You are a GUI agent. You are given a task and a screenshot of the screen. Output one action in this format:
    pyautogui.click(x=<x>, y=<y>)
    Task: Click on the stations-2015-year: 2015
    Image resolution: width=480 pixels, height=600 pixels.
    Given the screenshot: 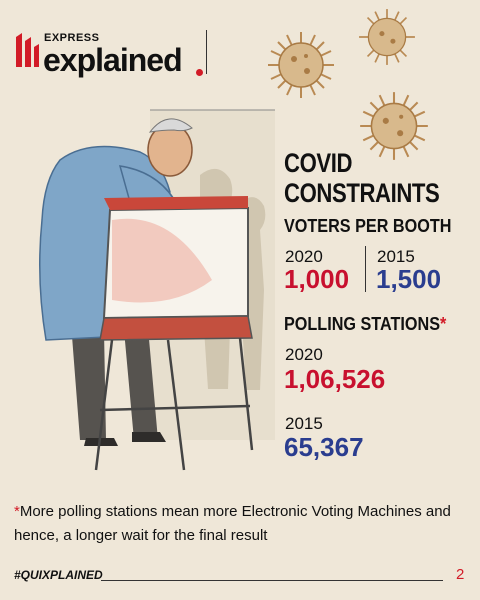 What is the action you would take?
    pyautogui.click(x=304, y=423)
    